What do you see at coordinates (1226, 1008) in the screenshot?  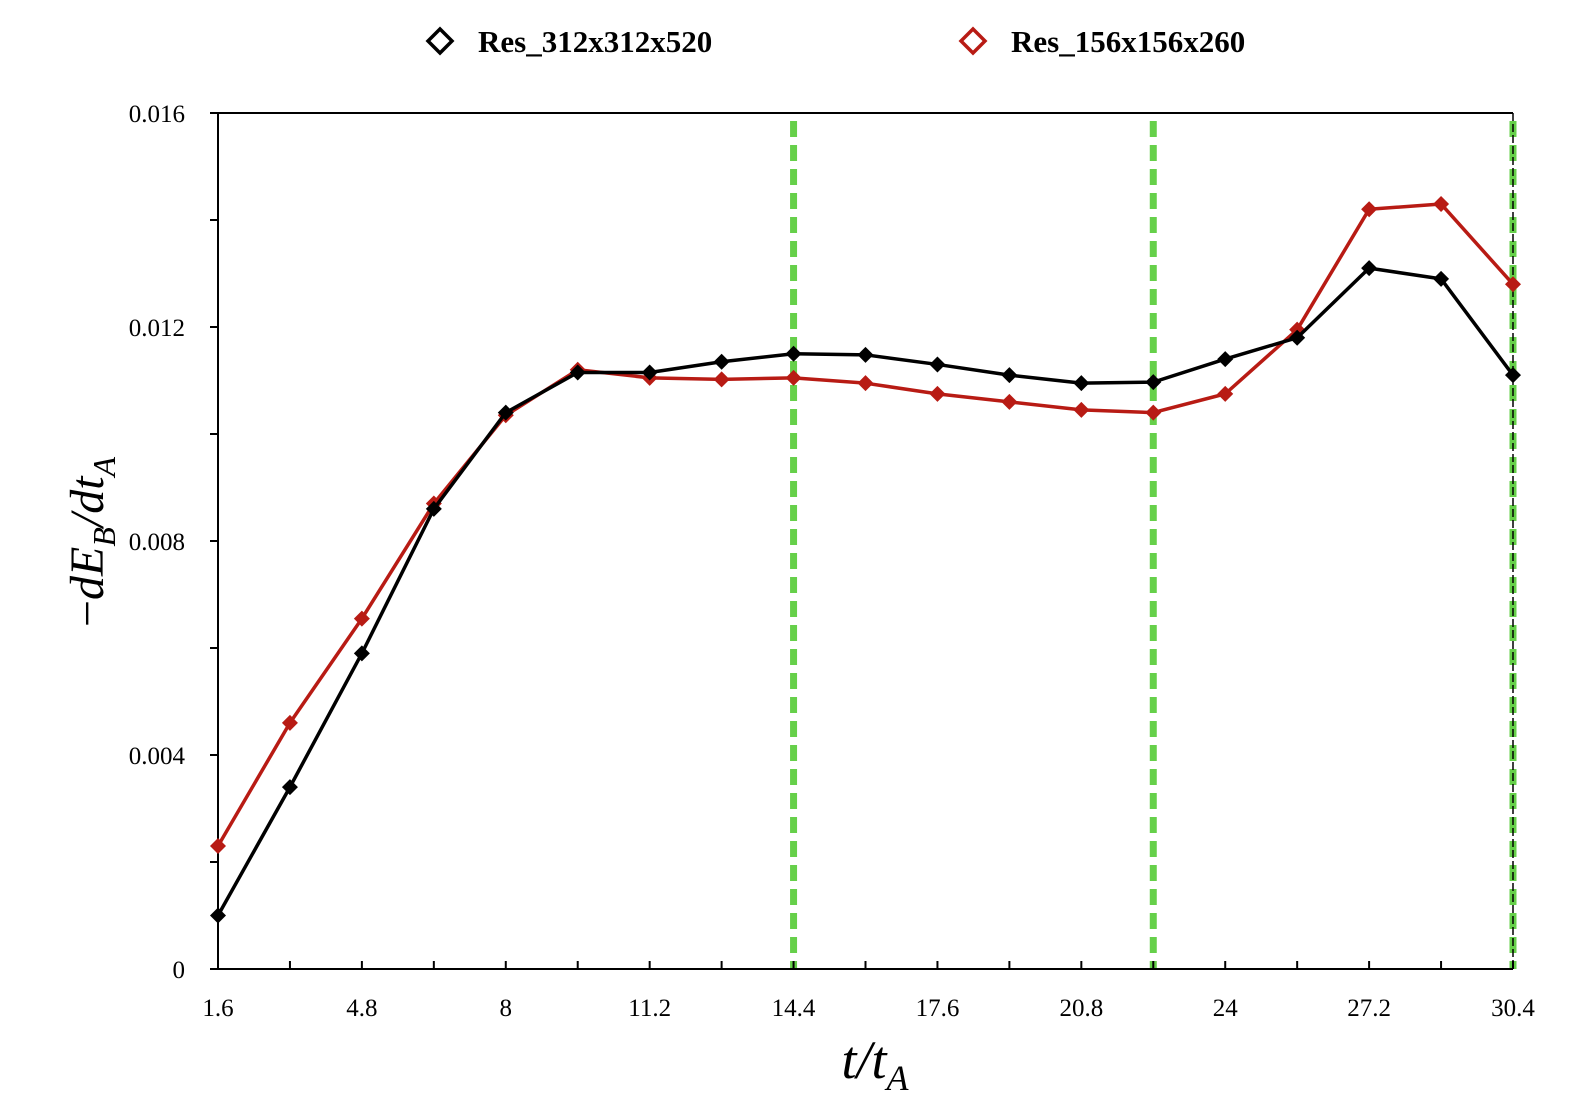 I see `x-tick-label: 24` at bounding box center [1226, 1008].